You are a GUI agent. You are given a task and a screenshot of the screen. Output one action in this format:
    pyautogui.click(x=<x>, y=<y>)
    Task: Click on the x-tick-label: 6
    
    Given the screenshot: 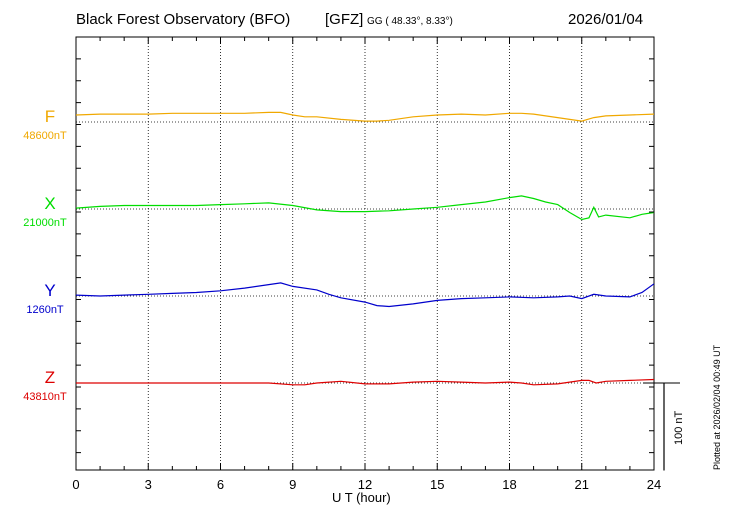 What is the action you would take?
    pyautogui.click(x=220, y=484)
    